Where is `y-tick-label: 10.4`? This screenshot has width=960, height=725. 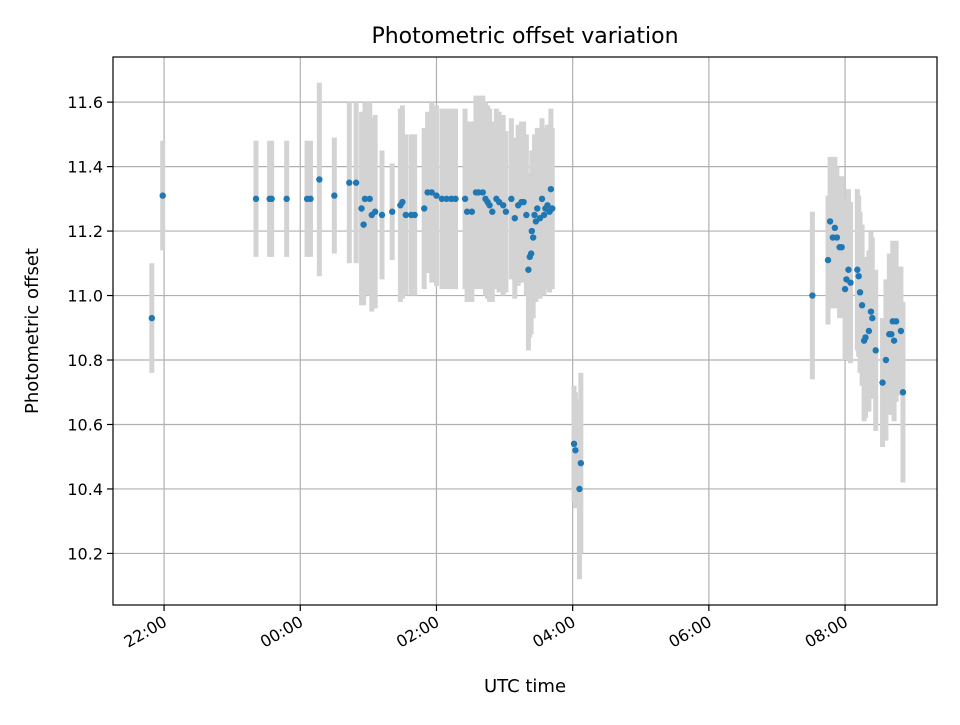
y-tick-label: 10.4 is located at coordinates (85, 489).